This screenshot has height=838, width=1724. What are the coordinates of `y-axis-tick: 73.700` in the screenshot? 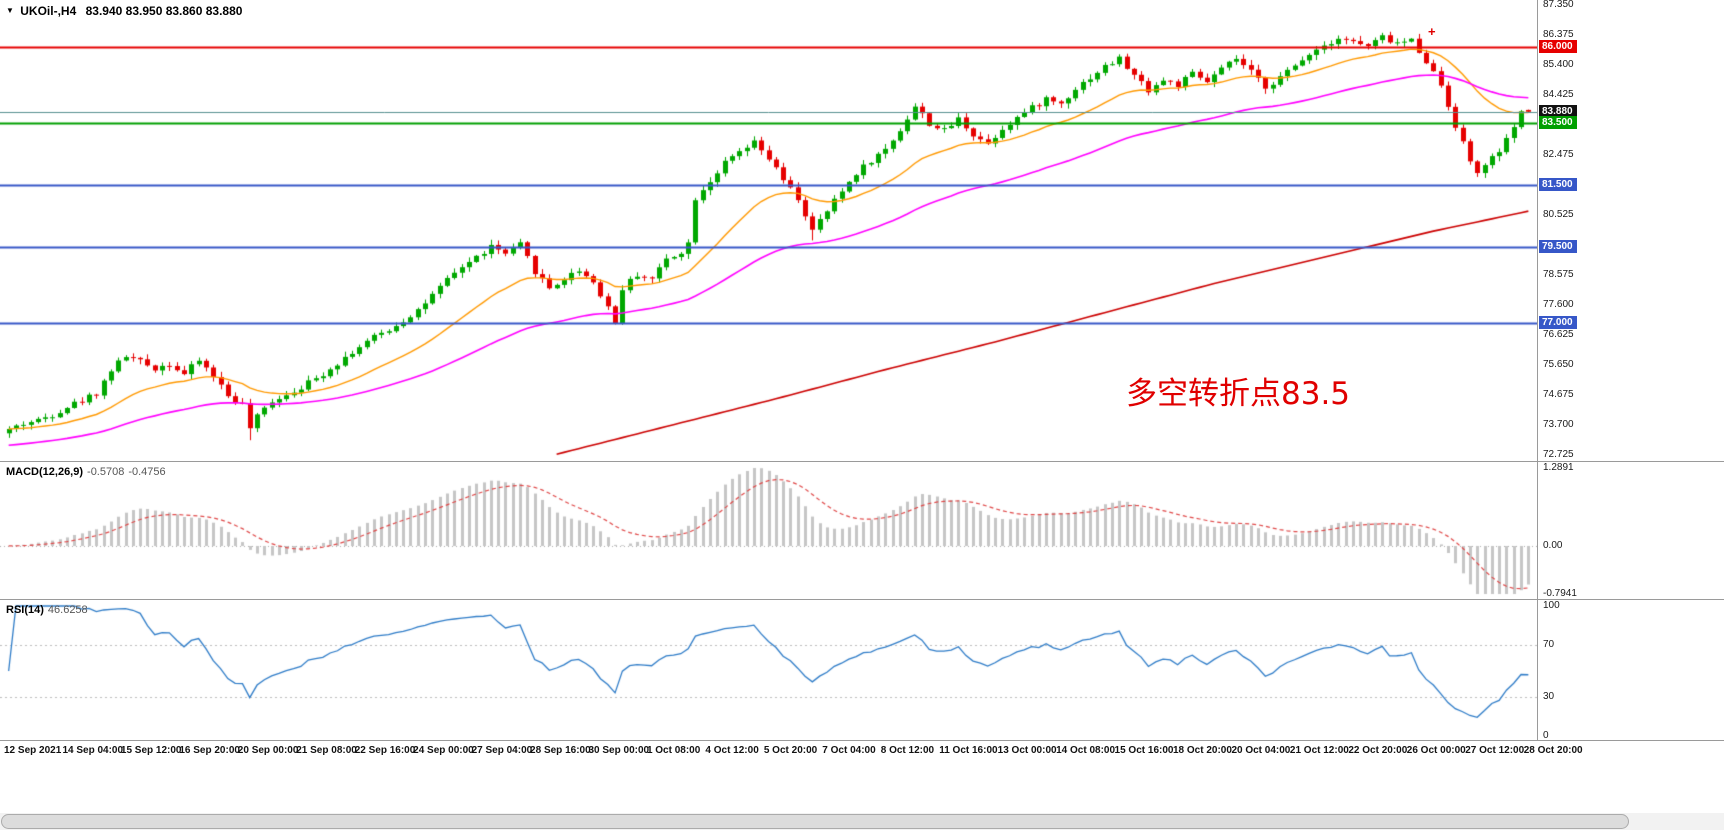 It's located at (1558, 424).